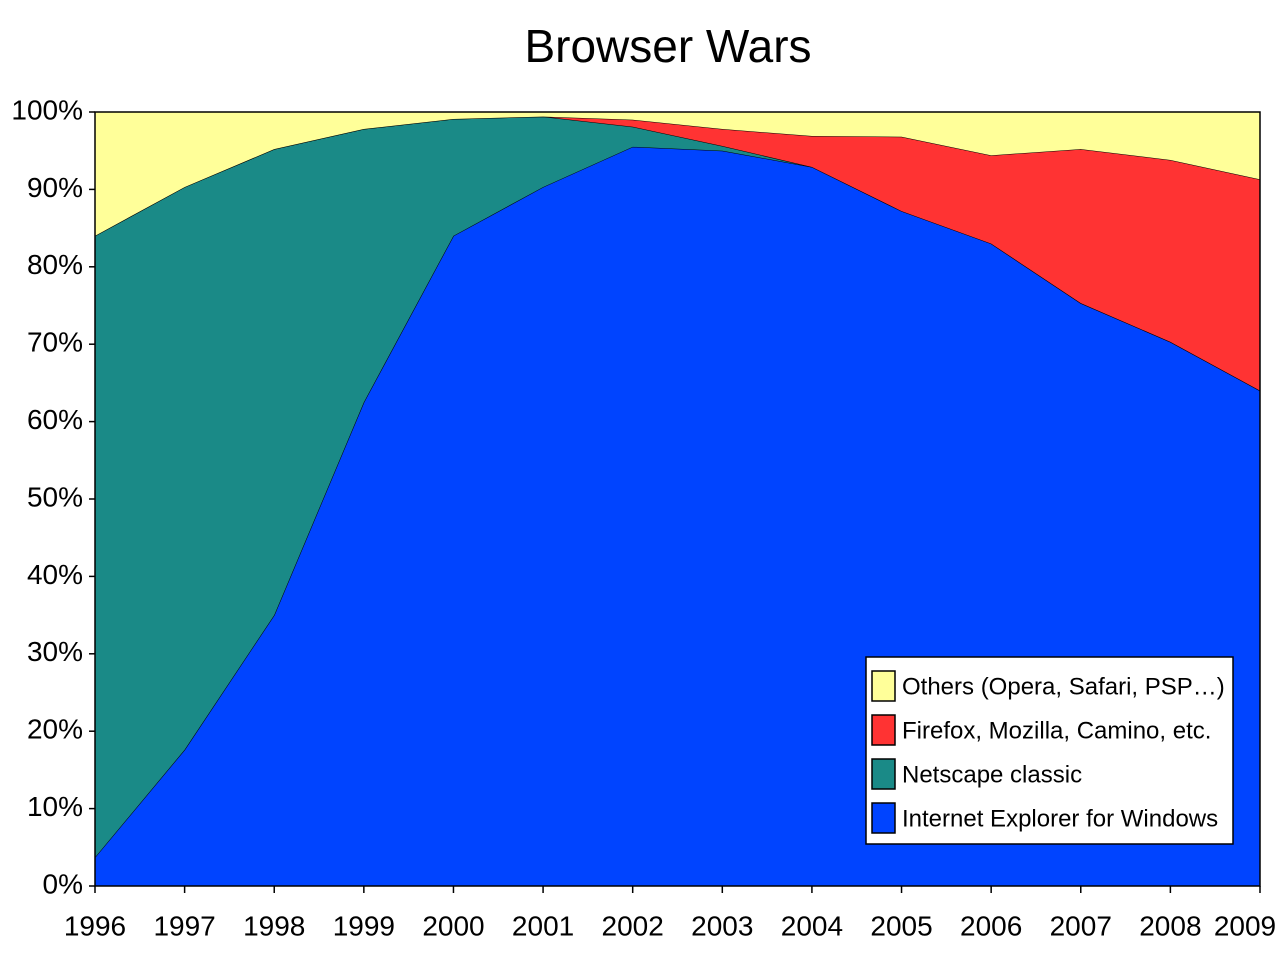  What do you see at coordinates (55, 651) in the screenshot?
I see `y-tick-label: 30%` at bounding box center [55, 651].